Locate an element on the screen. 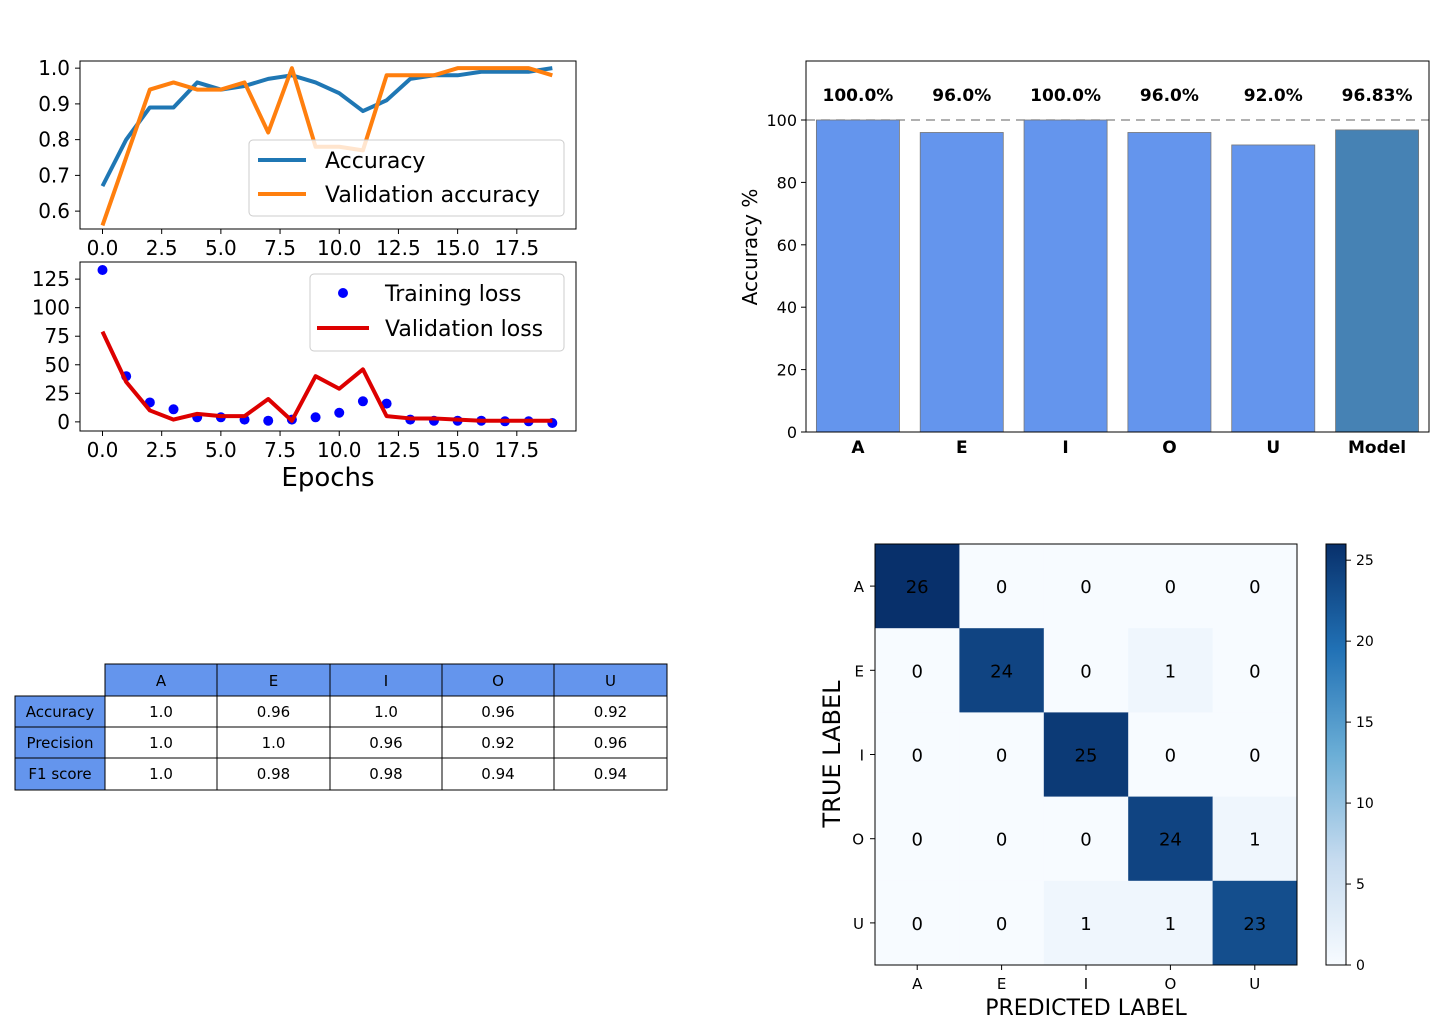 This screenshot has height=1034, width=1450. bar-value-label: 96.83% is located at coordinates (1377, 96).